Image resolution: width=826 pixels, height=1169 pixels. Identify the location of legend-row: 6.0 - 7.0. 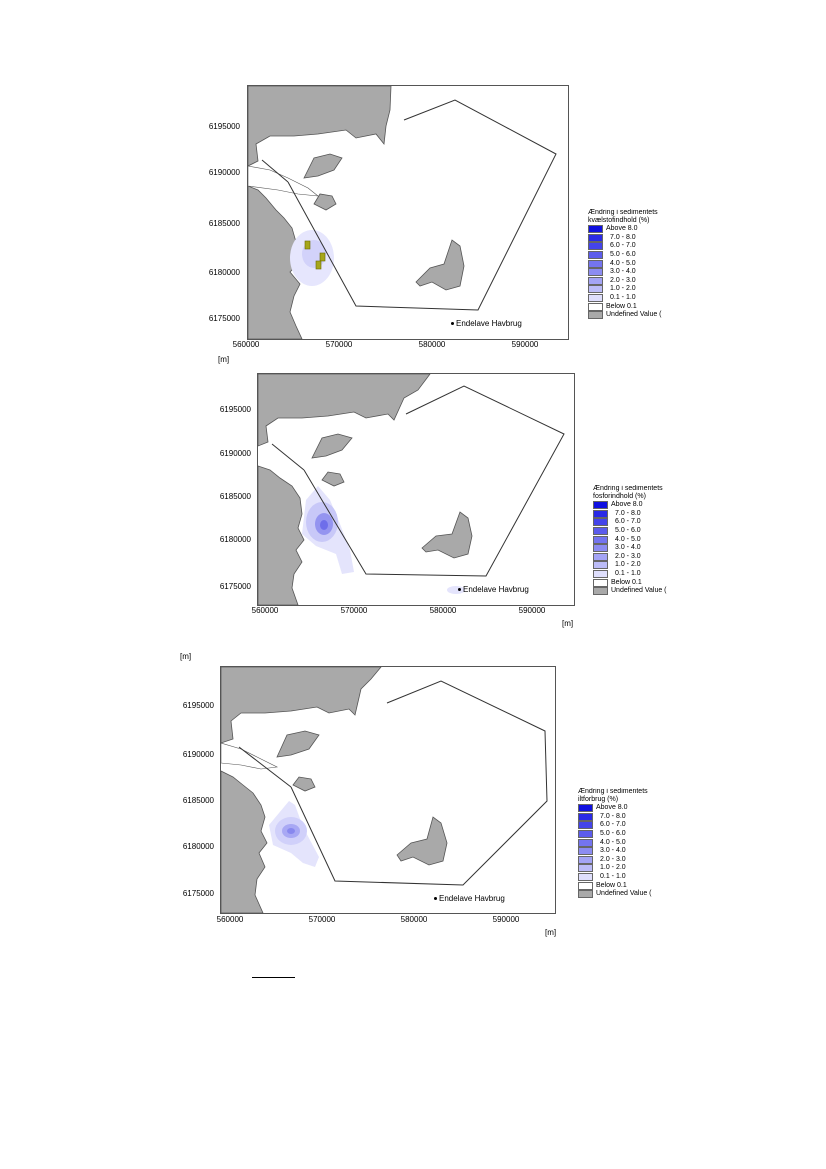
(628, 246).